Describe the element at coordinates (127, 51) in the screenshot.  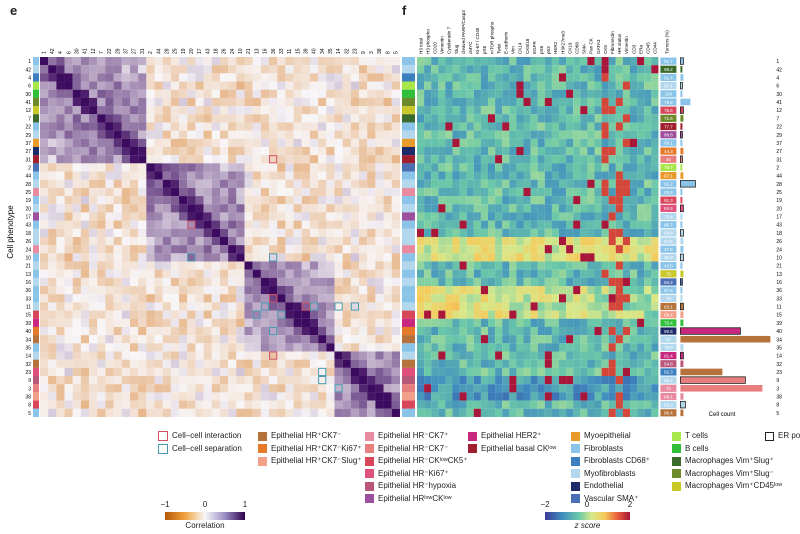
I see `col-label: 37` at that location.